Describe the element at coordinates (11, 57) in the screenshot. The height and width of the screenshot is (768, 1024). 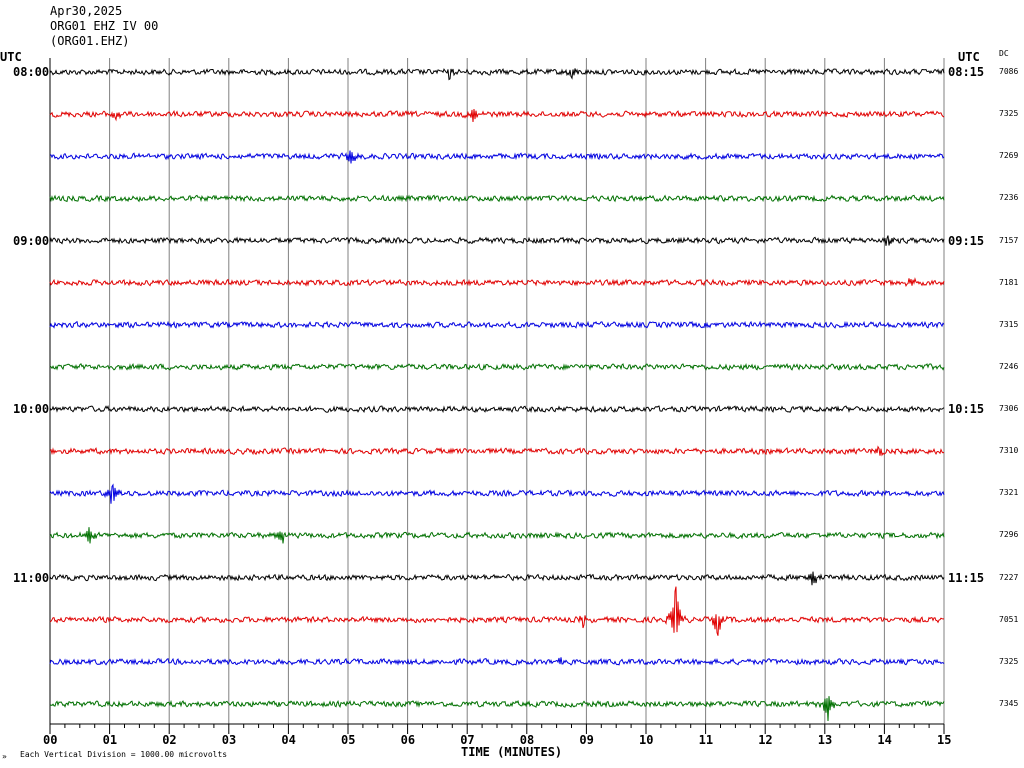
I see `utc-label-left: UTC` at that location.